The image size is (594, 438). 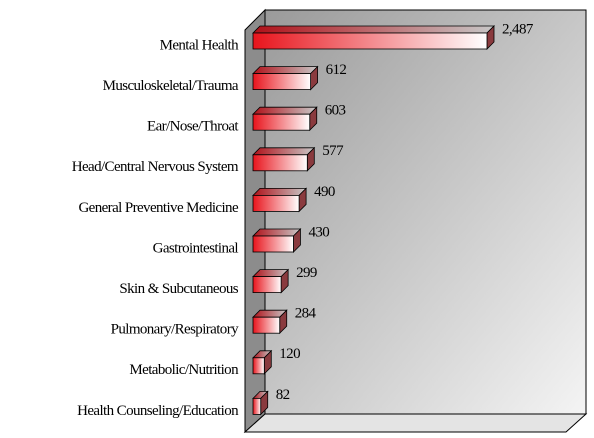 What do you see at coordinates (171, 86) in the screenshot?
I see `y-tick-label: Musculoskeletal/Trauma` at bounding box center [171, 86].